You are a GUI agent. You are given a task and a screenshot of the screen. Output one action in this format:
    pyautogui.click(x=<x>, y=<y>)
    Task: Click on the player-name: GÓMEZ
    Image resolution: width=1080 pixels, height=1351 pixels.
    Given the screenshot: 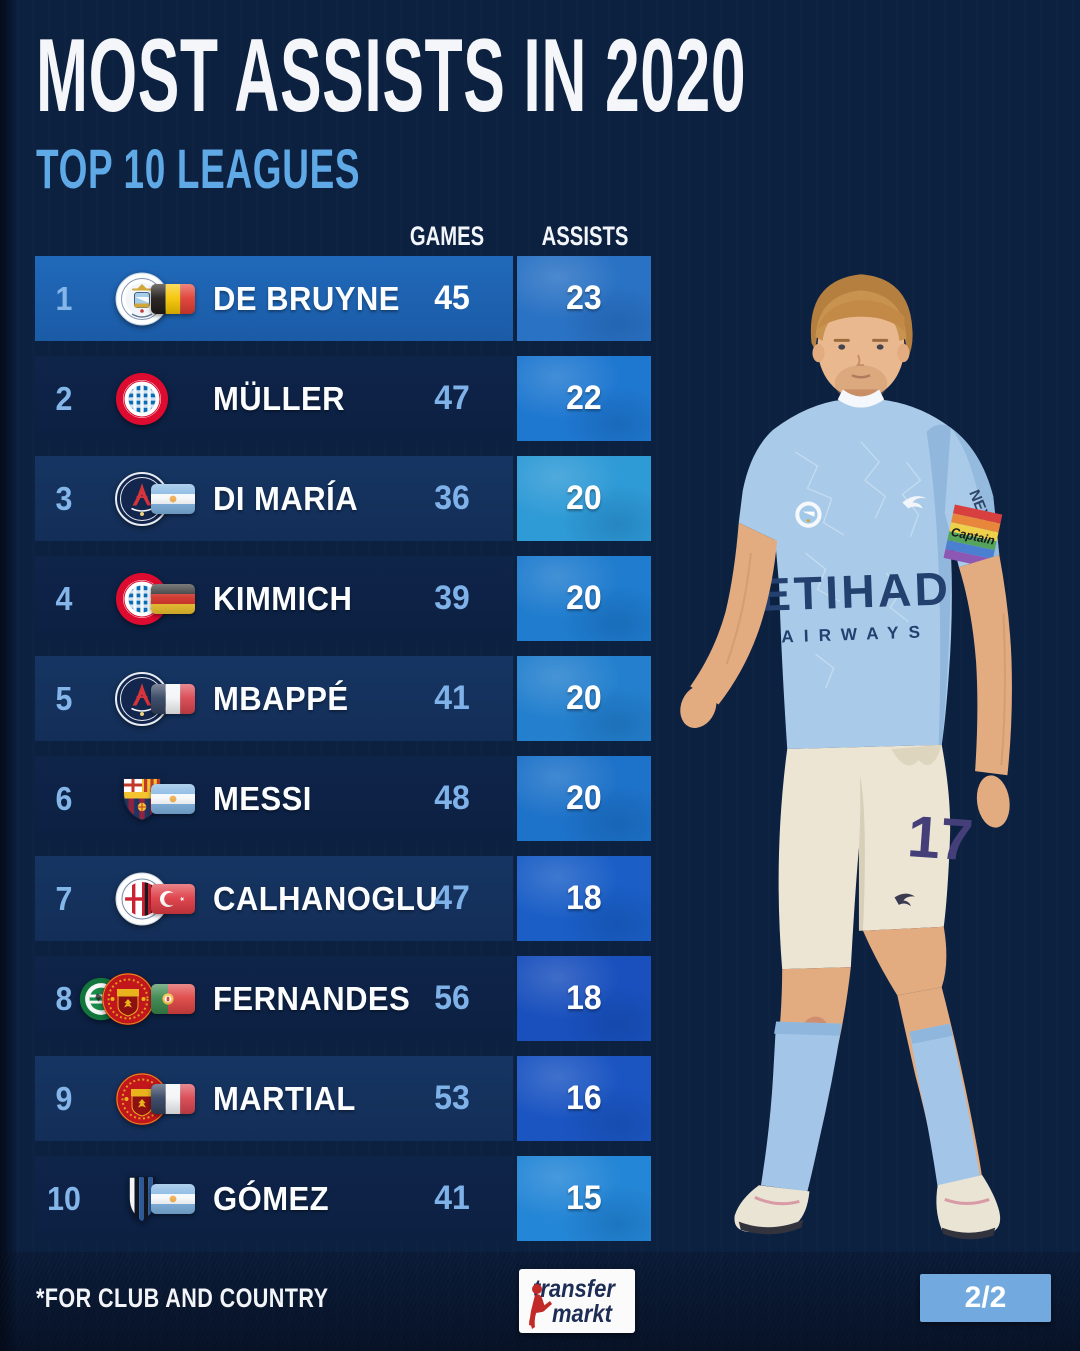 What is the action you would take?
    pyautogui.click(x=271, y=1198)
    